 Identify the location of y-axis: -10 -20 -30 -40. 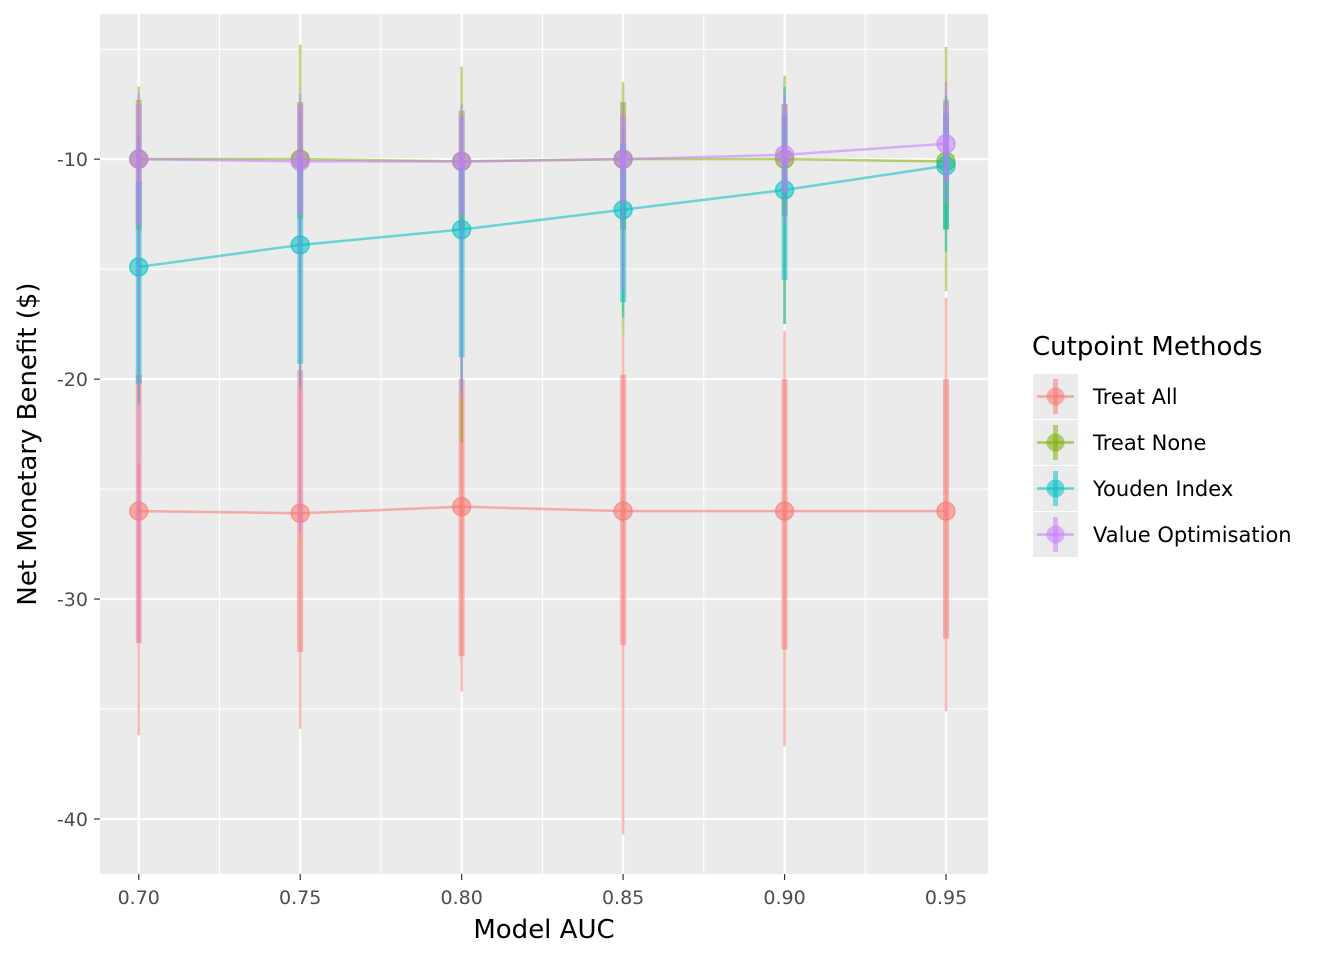
(78, 490).